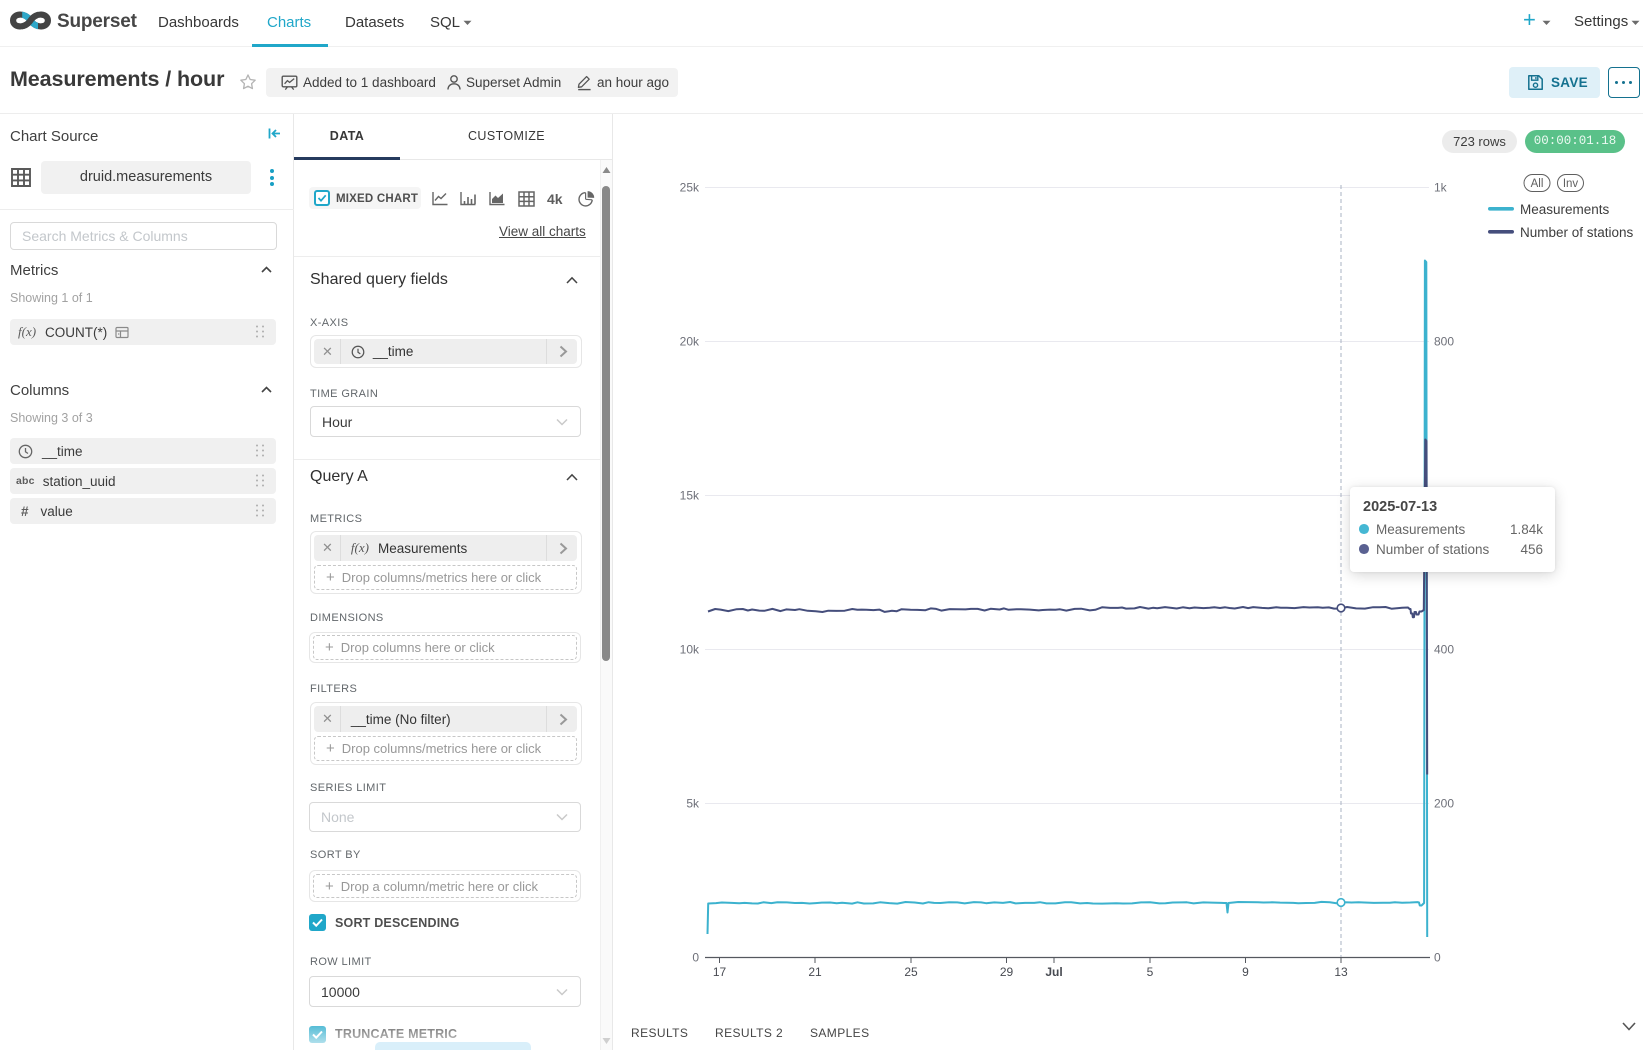 The height and width of the screenshot is (1050, 1643). Describe the element at coordinates (1053, 972) in the screenshot. I see `svg-text: Jul` at that location.